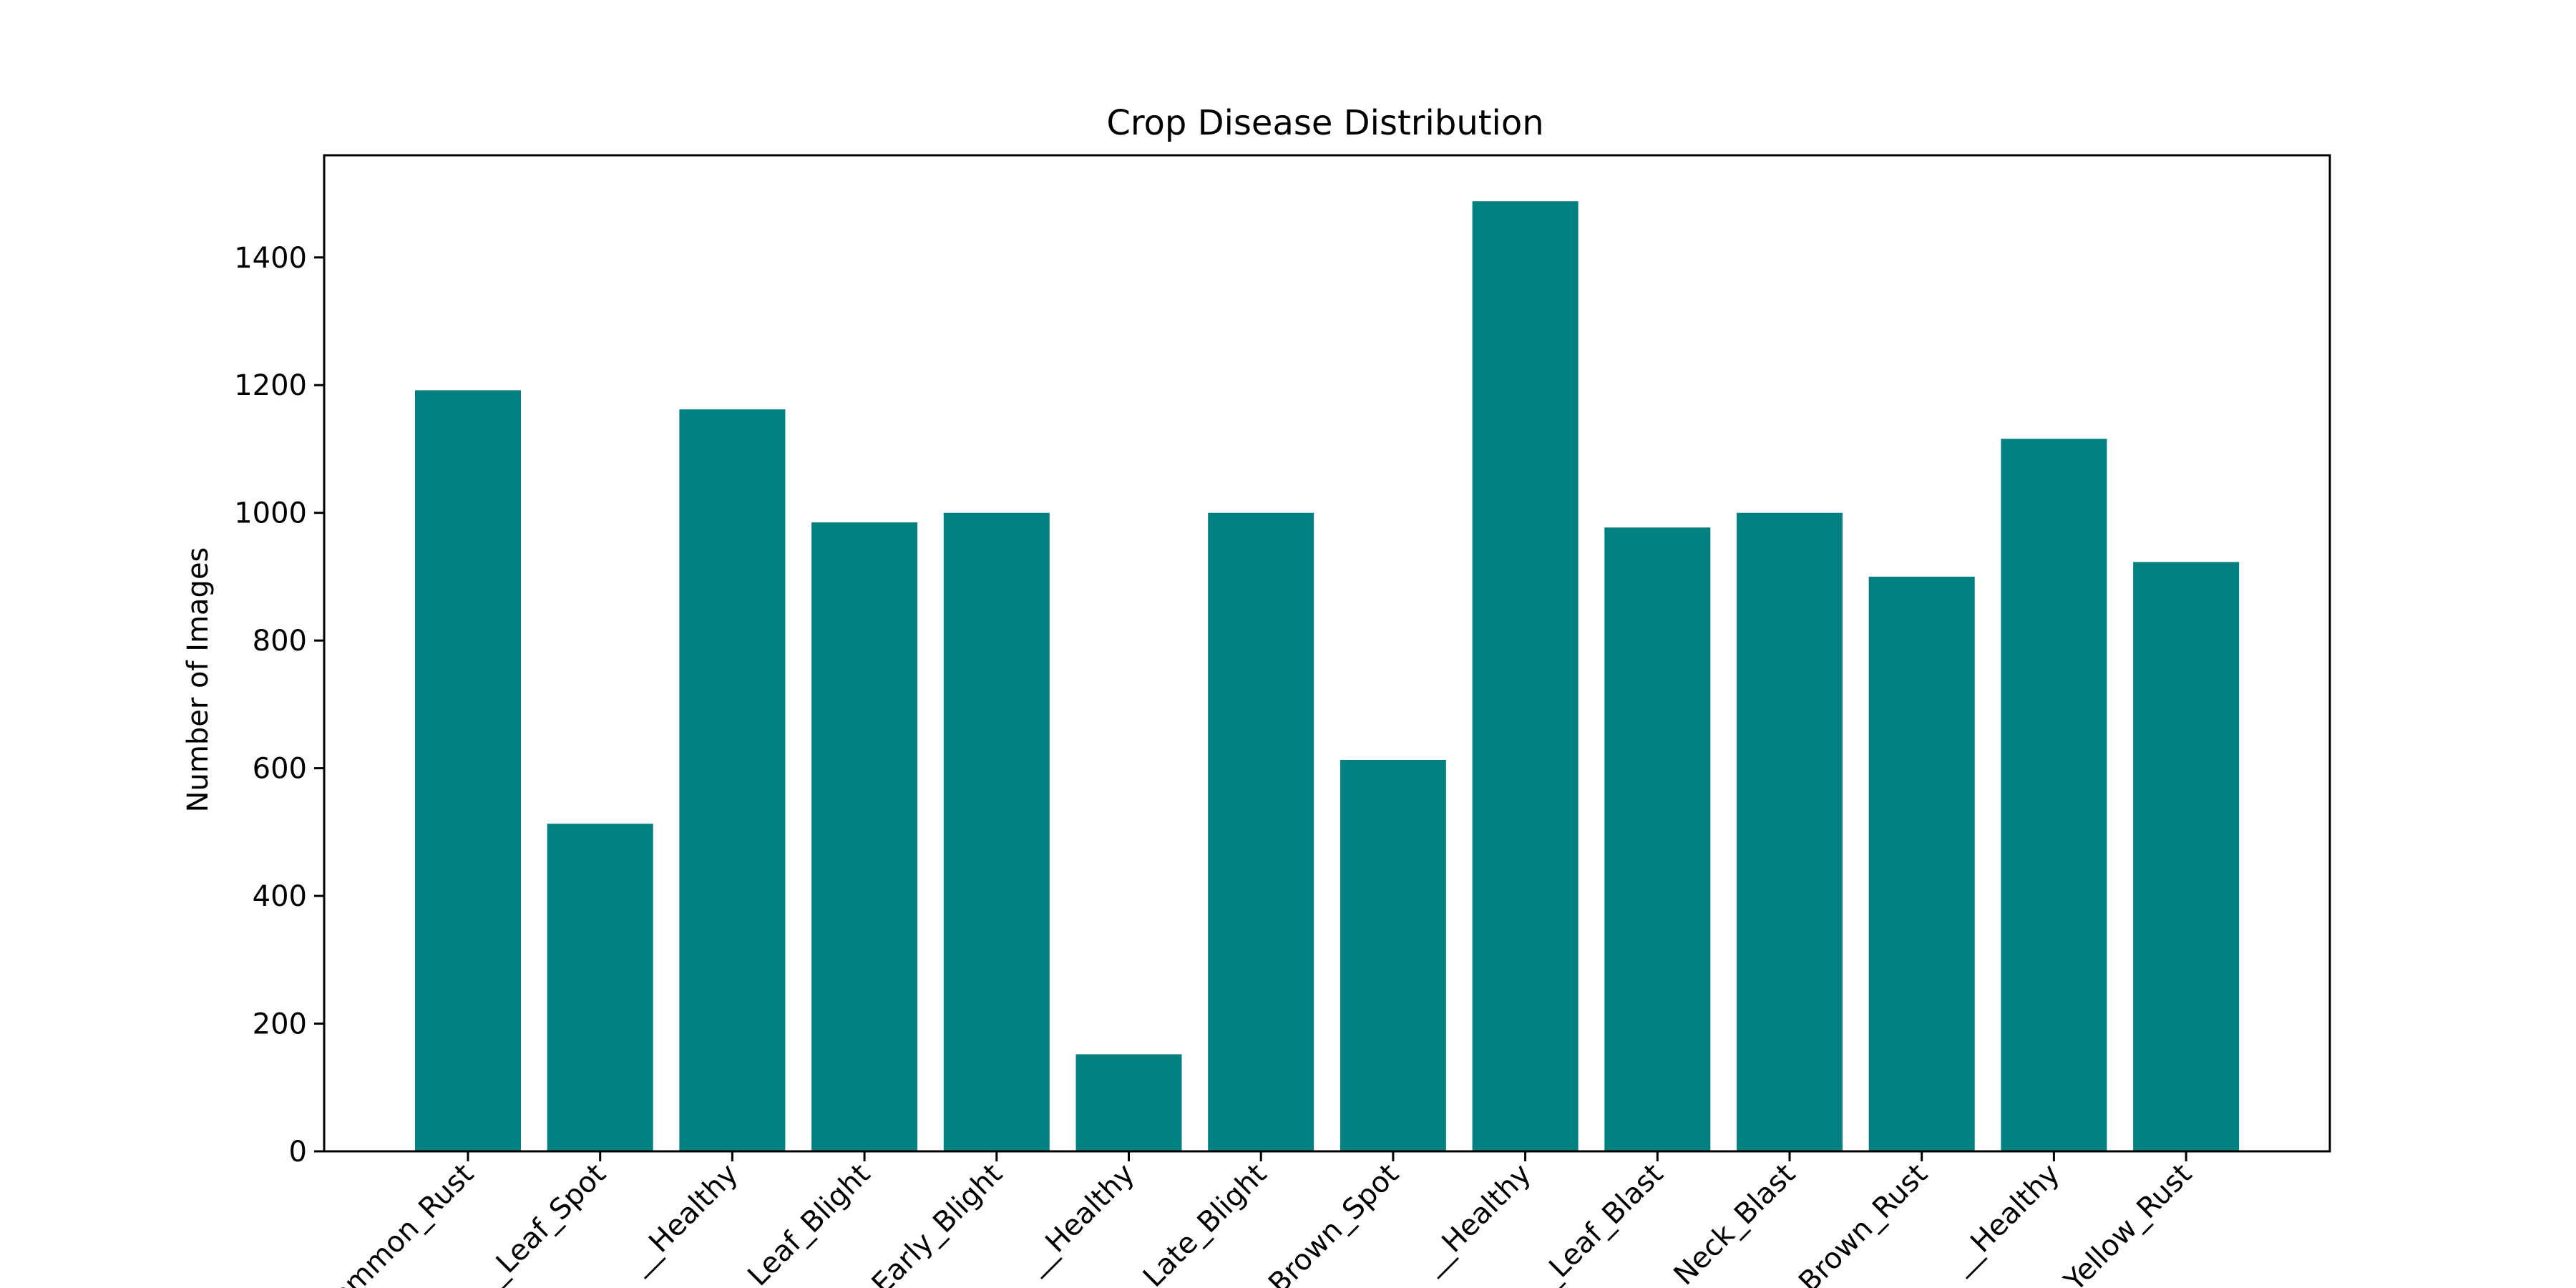 This screenshot has height=1288, width=2576. What do you see at coordinates (2122, 1223) in the screenshot?
I see `x-tick-label: _Yellow_Rust` at bounding box center [2122, 1223].